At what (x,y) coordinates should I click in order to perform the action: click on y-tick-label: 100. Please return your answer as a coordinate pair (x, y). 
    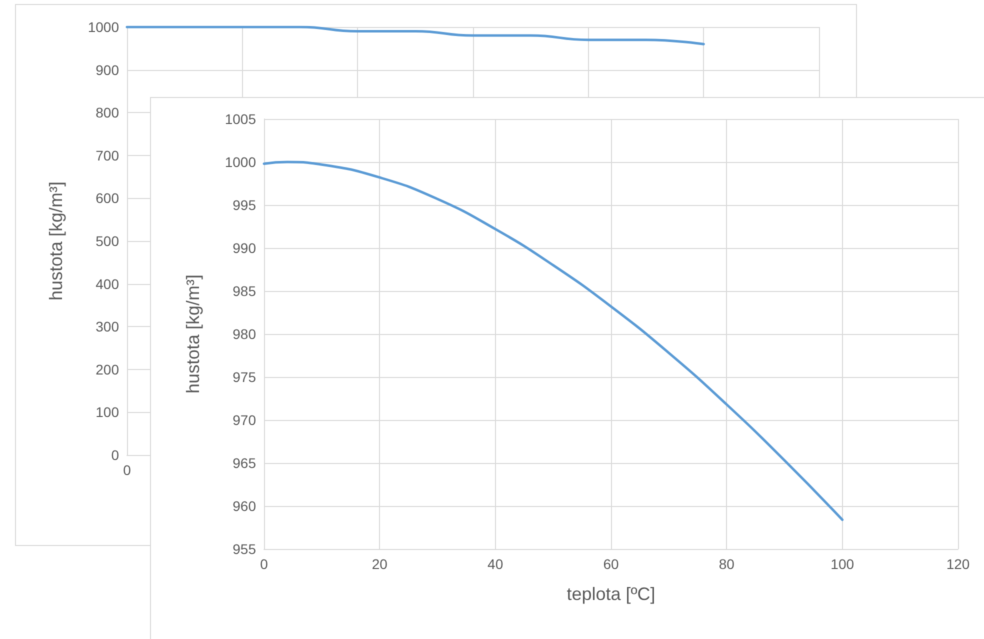
    Looking at the image, I should click on (108, 412).